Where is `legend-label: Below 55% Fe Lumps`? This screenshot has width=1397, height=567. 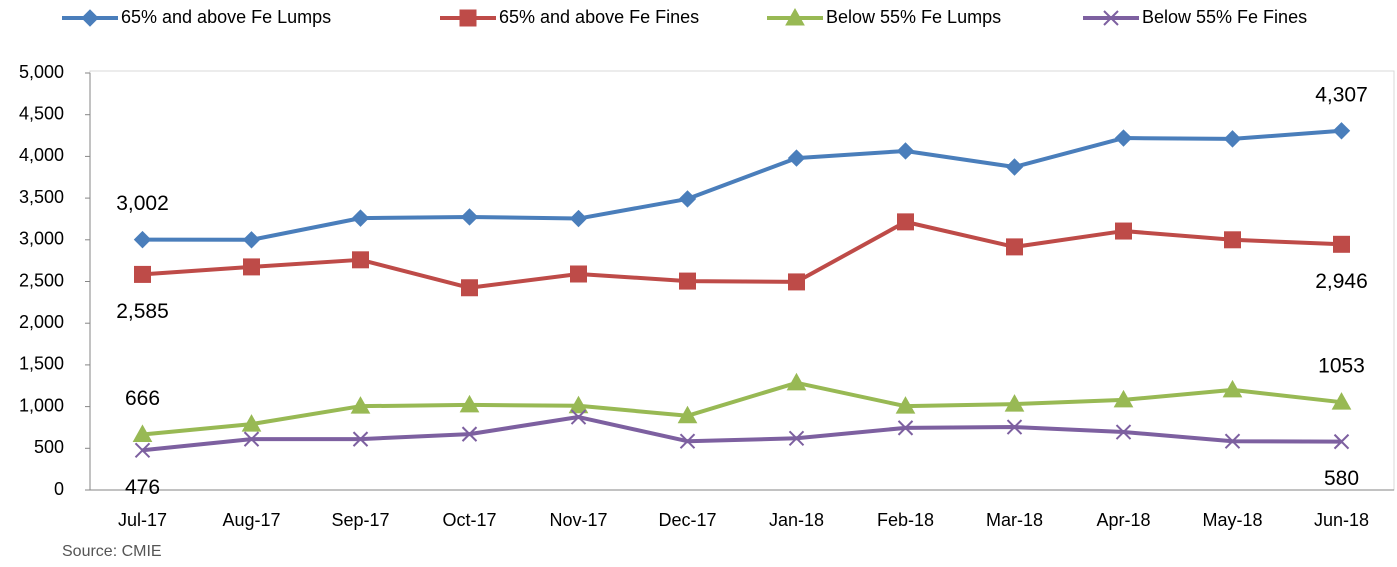
legend-label: Below 55% Fe Lumps is located at coordinates (913, 17).